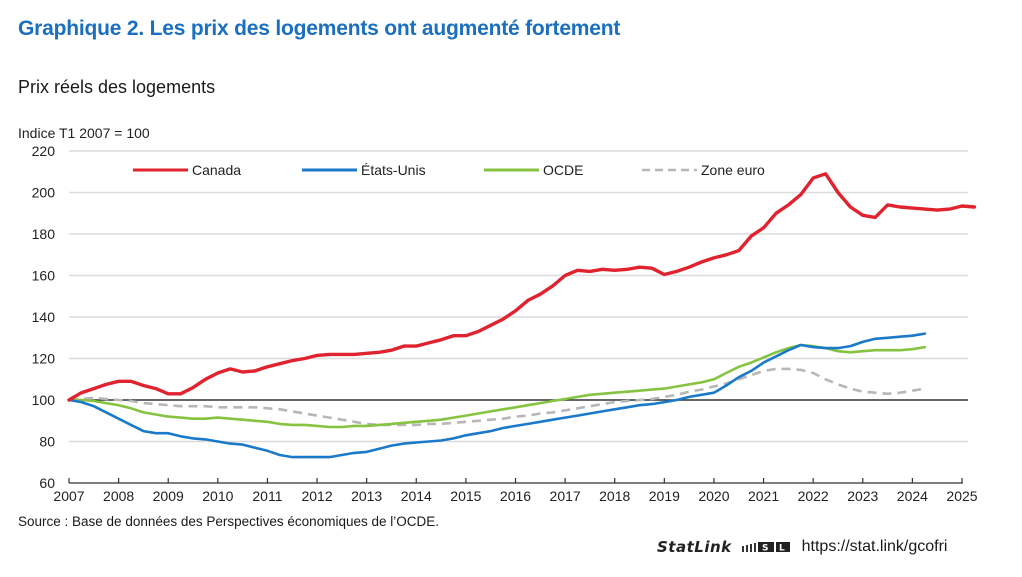  I want to click on series-line-zone-euro, so click(497, 397).